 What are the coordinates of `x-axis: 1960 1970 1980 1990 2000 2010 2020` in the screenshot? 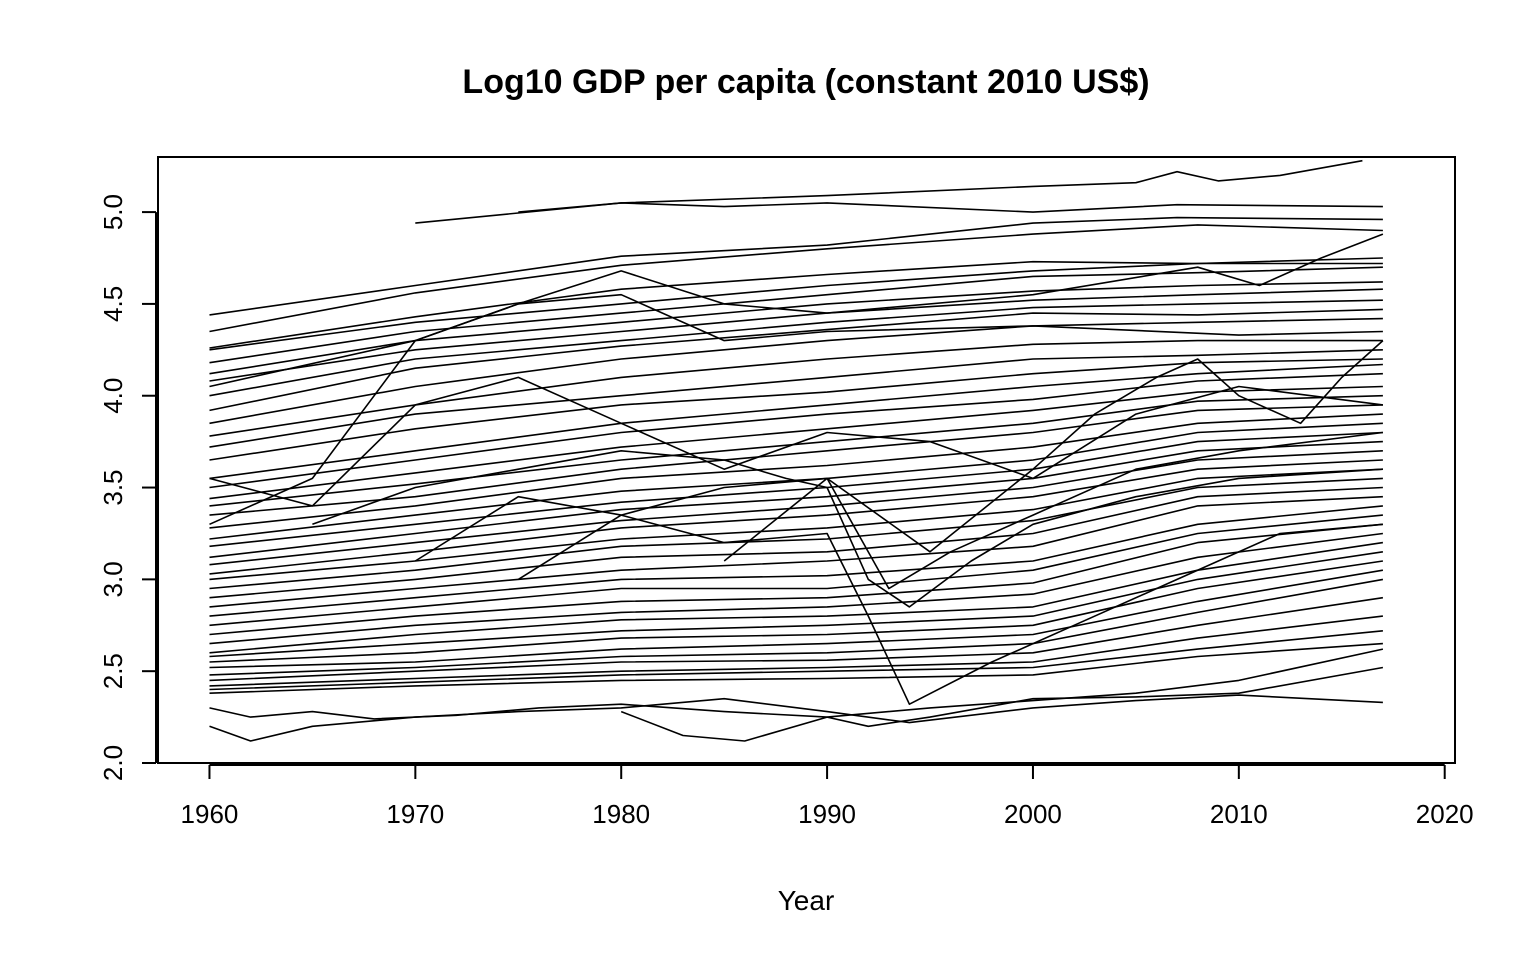 It's located at (827, 796).